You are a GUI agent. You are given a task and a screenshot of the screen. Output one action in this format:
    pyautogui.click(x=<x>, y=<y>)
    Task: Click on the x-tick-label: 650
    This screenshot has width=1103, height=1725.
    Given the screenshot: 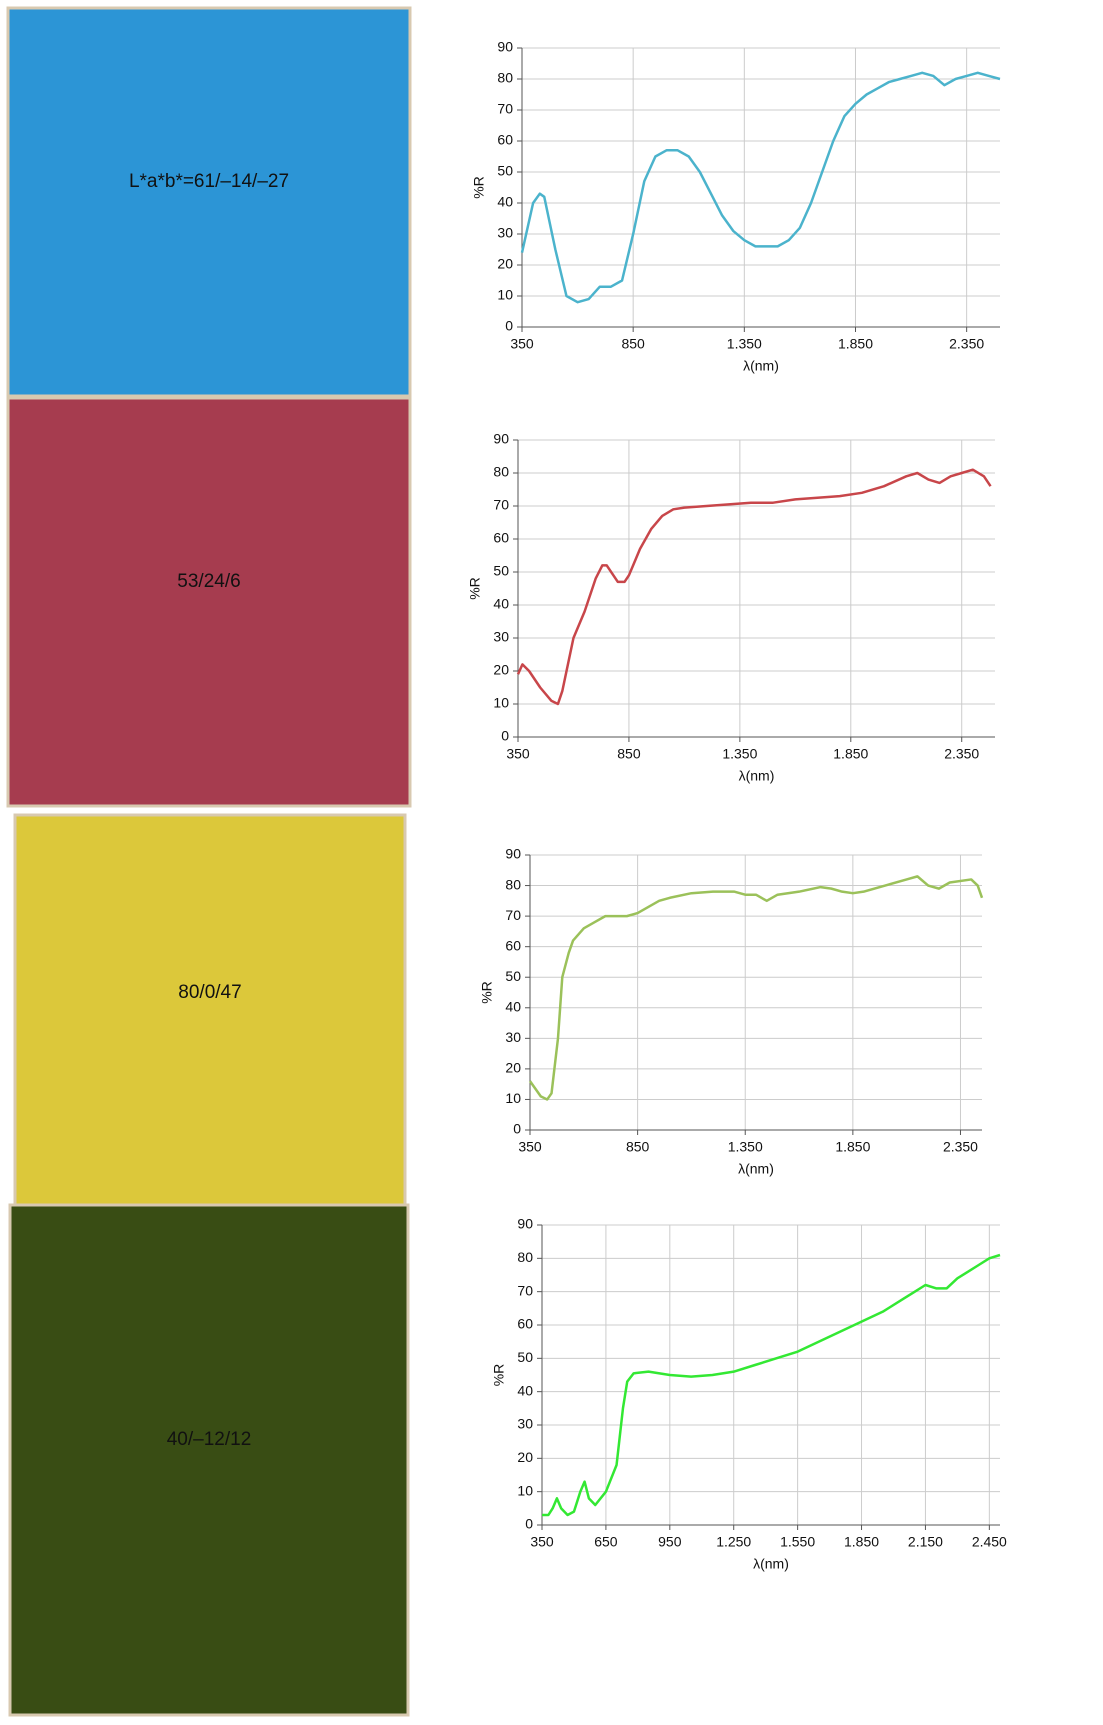 What is the action you would take?
    pyautogui.click(x=606, y=1542)
    